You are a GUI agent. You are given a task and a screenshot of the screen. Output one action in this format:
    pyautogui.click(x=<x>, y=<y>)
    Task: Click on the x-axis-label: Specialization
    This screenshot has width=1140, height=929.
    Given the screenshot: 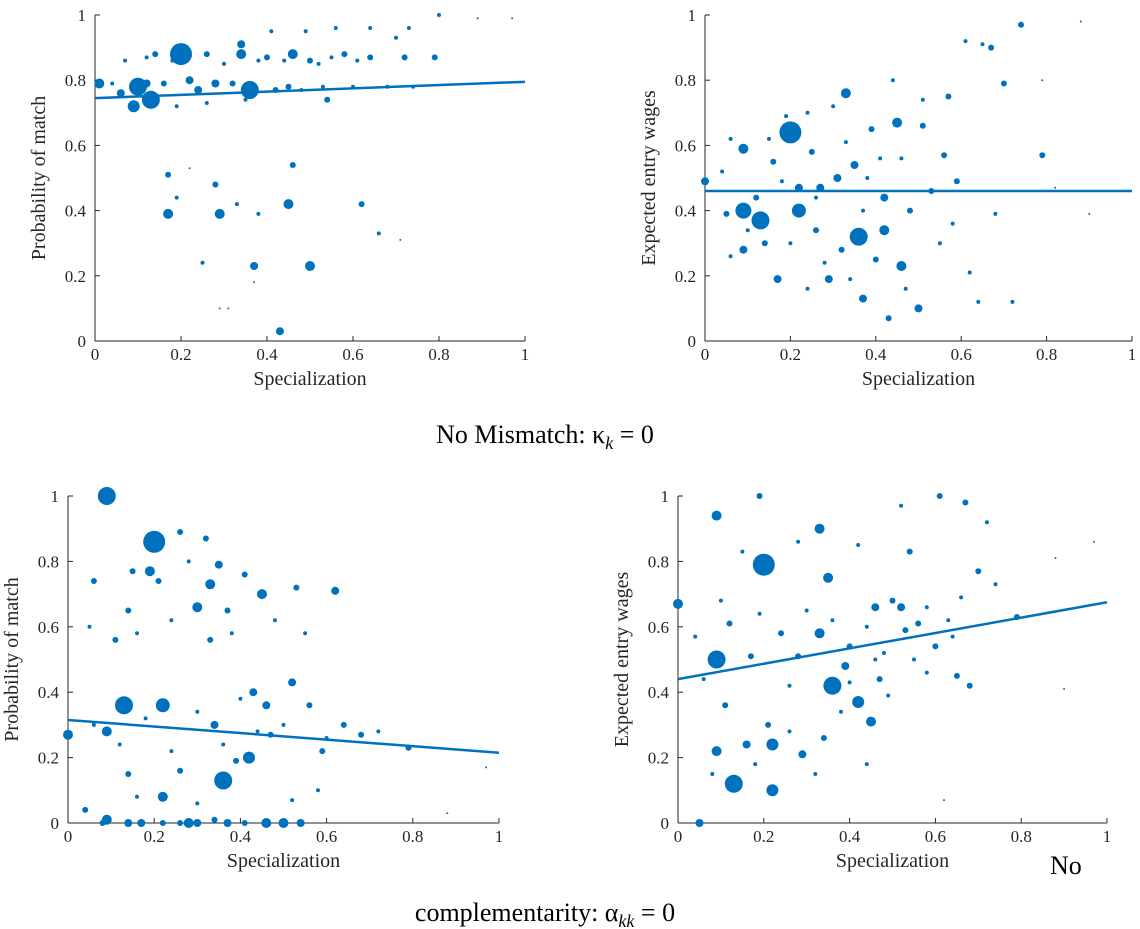 What is the action you would take?
    pyautogui.click(x=892, y=861)
    